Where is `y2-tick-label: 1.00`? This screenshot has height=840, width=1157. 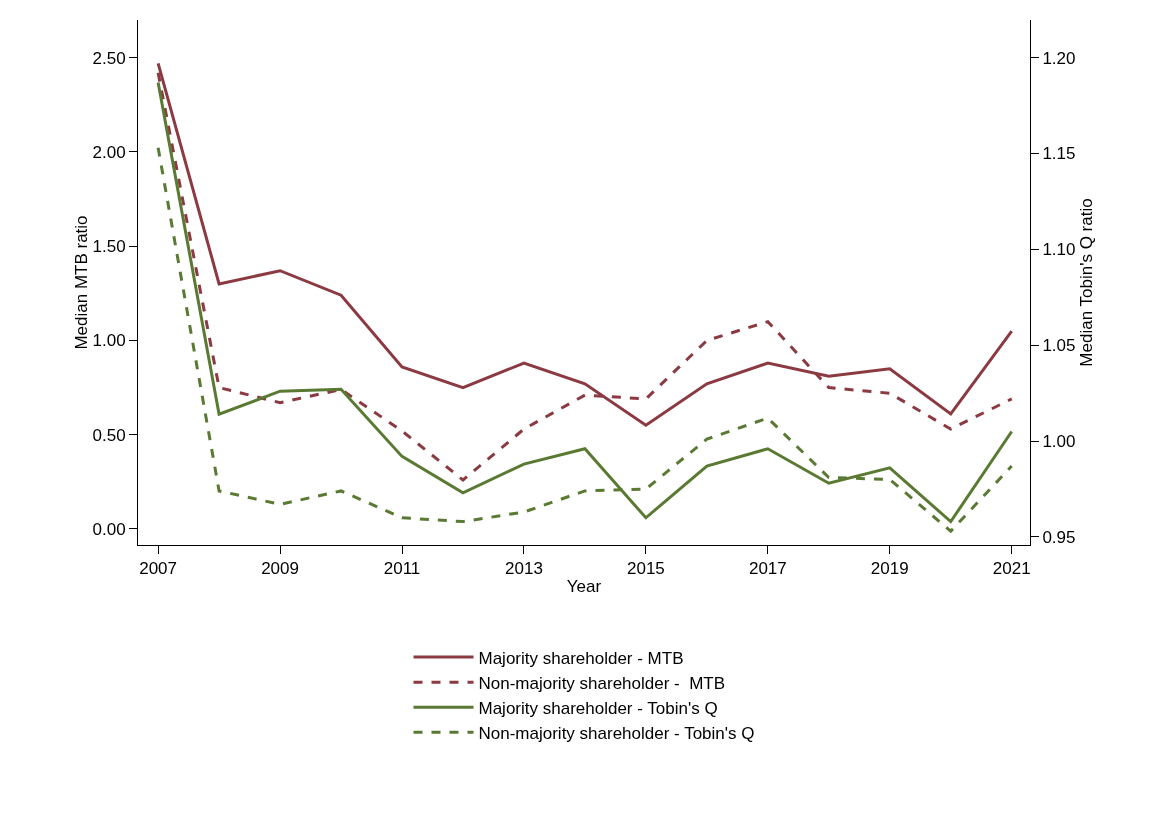
y2-tick-label: 1.00 is located at coordinates (1059, 442).